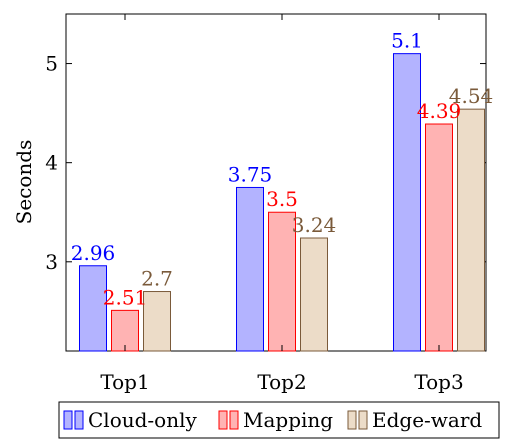 This screenshot has height=447, width=506. Describe the element at coordinates (125, 330) in the screenshot. I see `bar-mapping-top1` at that location.